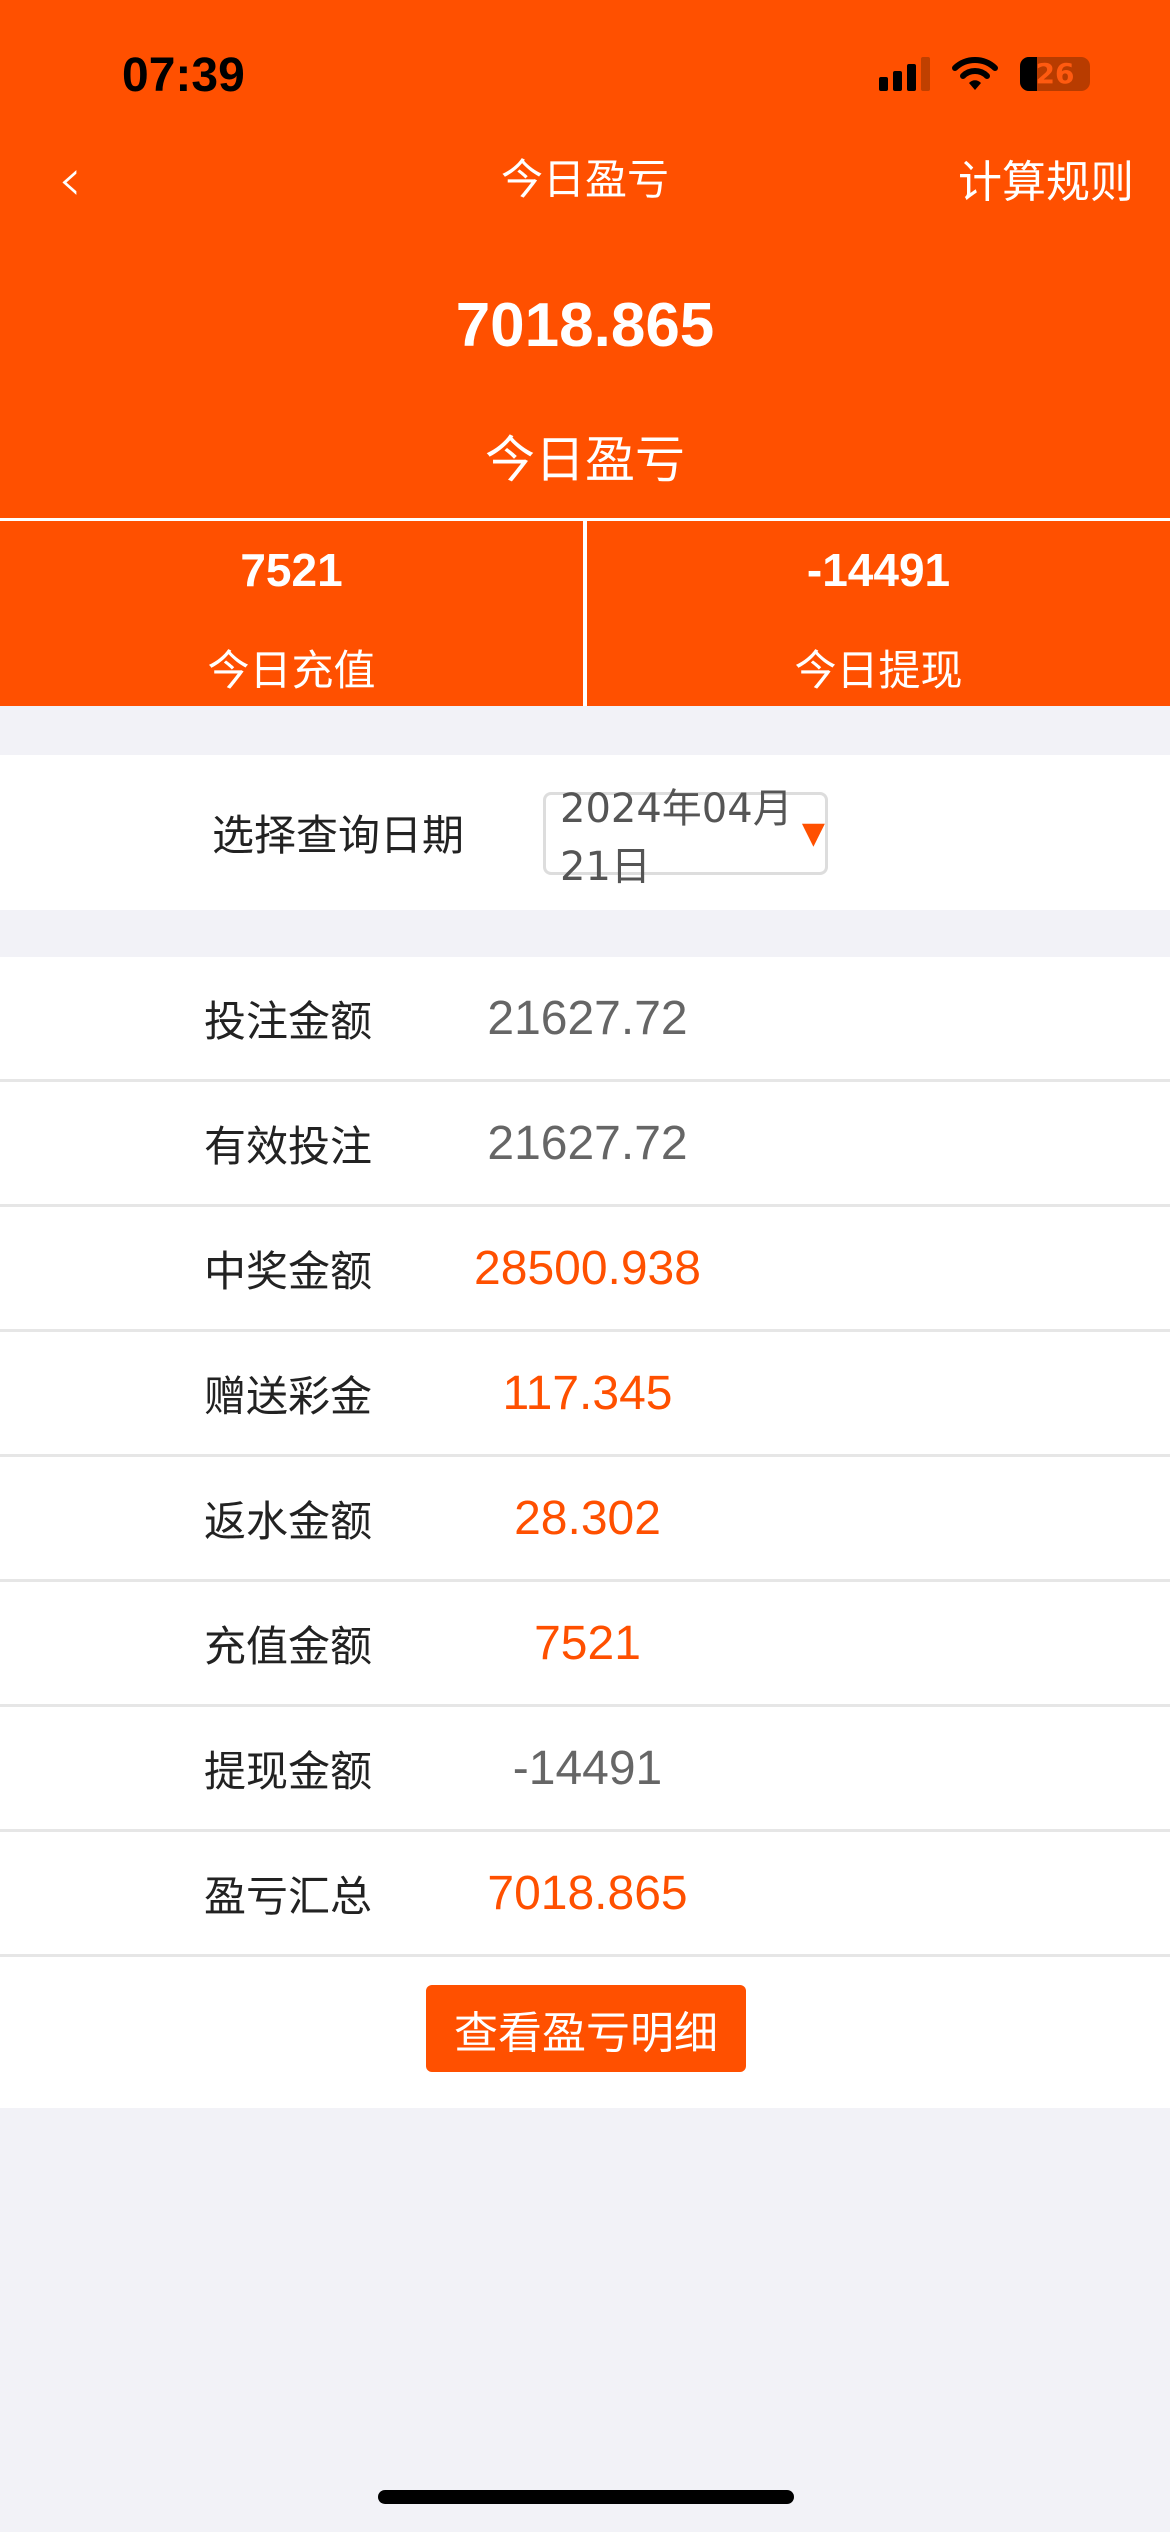 This screenshot has height=2532, width=1170. I want to click on list-item: 赠送彩金 117.345, so click(585, 1394).